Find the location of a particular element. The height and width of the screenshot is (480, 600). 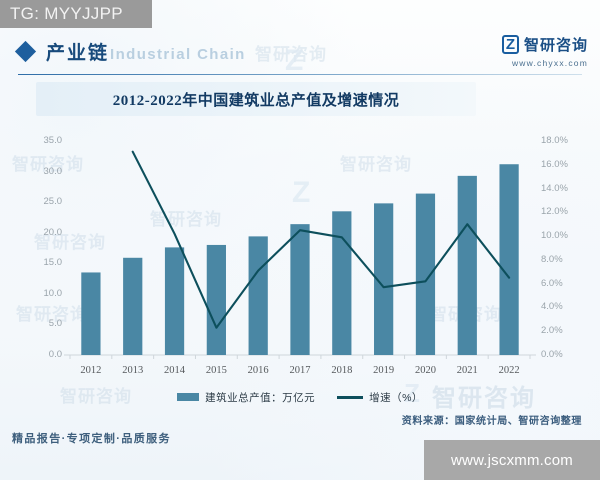

y-tick-left-5.0: 5.0 is located at coordinates (55, 324).